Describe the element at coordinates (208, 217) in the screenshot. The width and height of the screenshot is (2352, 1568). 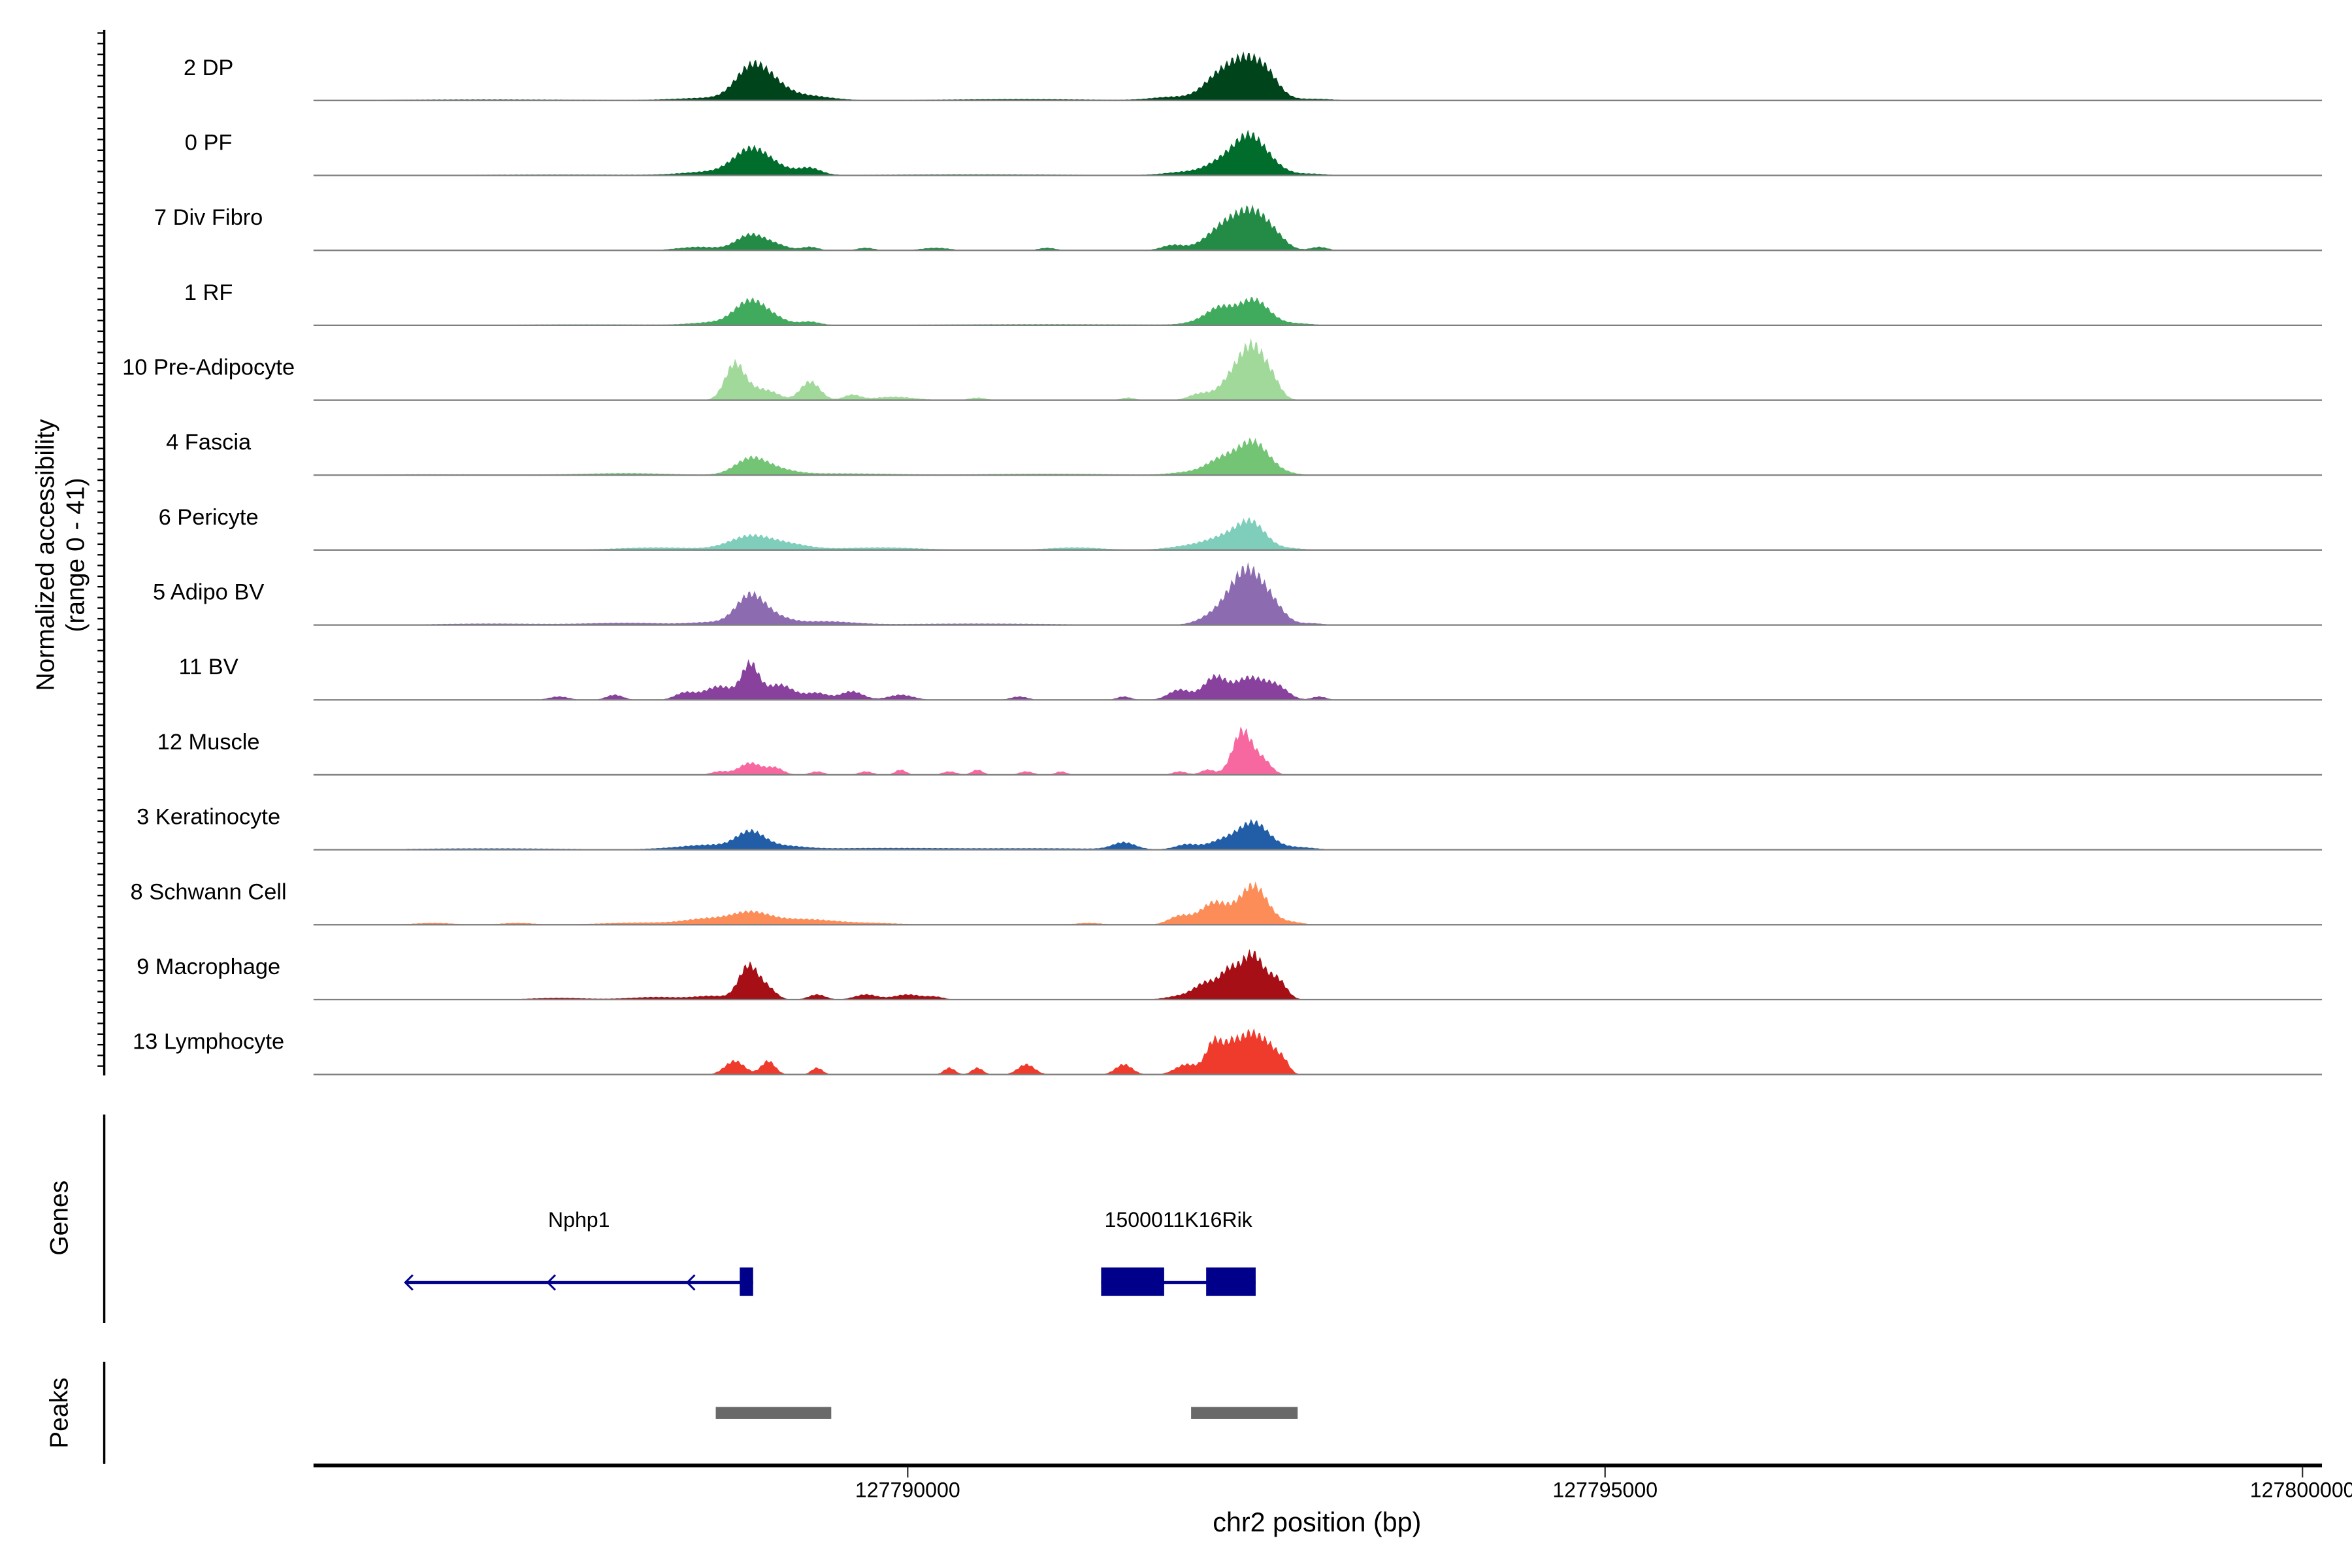
I see `track-label: 7 Div Fibro` at that location.